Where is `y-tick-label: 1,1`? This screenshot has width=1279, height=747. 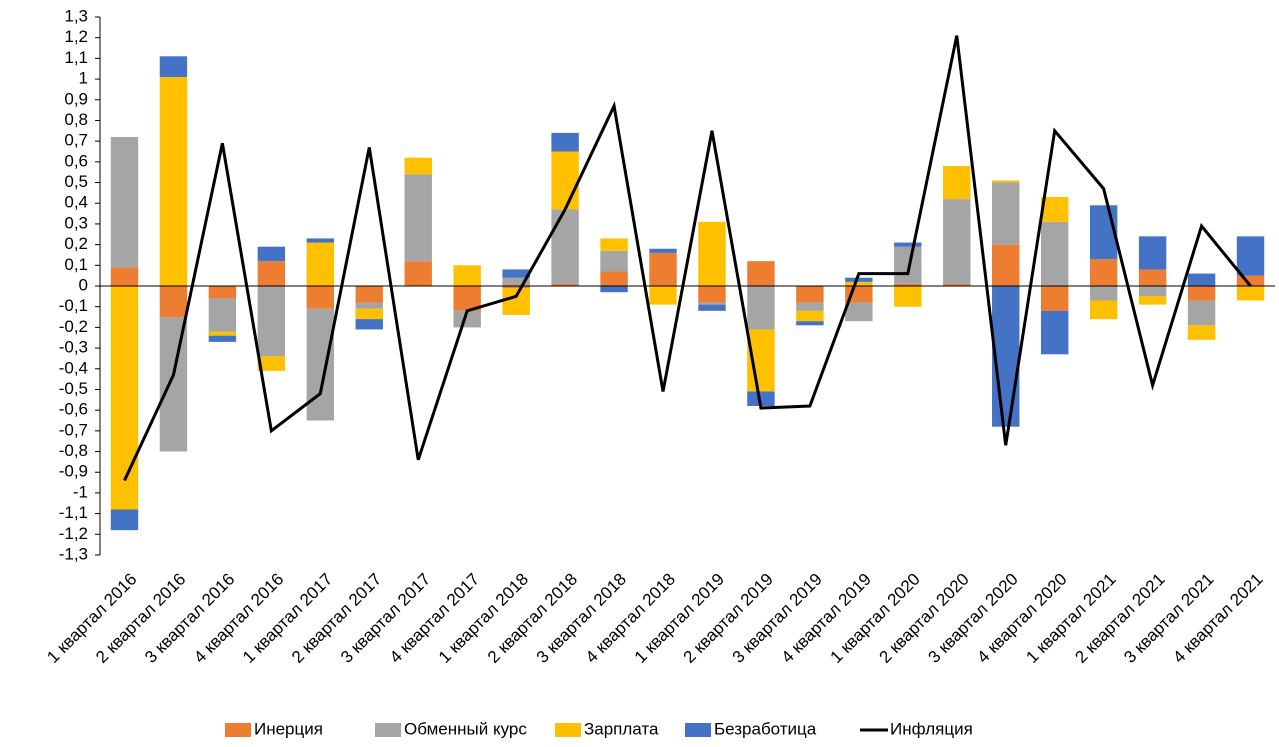 y-tick-label: 1,1 is located at coordinates (76, 57).